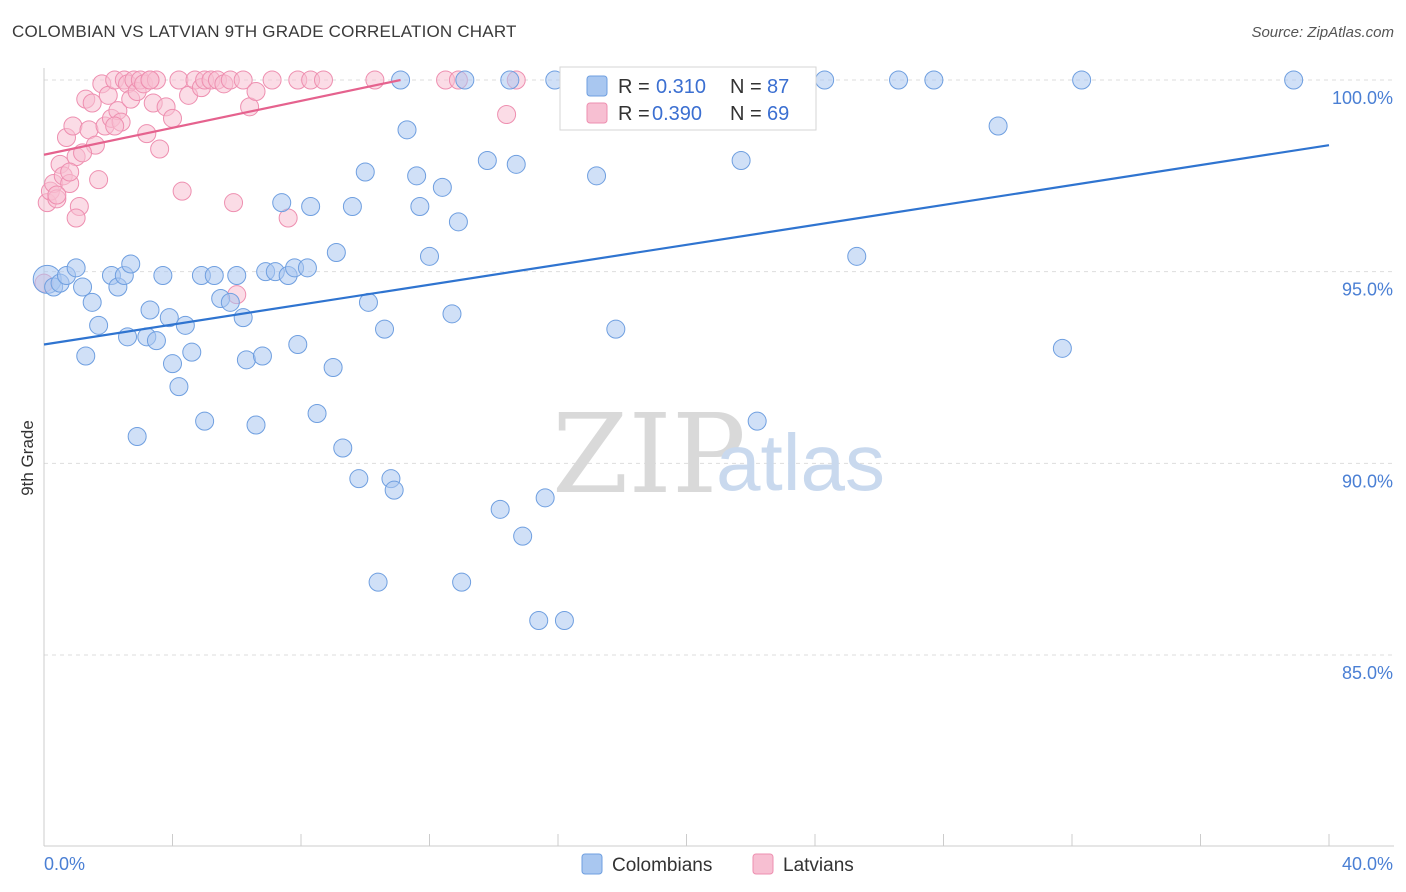 Image resolution: width=1406 pixels, height=892 pixels. What do you see at coordinates (778, 114) in the screenshot?
I see `legend-n-value-latvians: 69` at bounding box center [778, 114].